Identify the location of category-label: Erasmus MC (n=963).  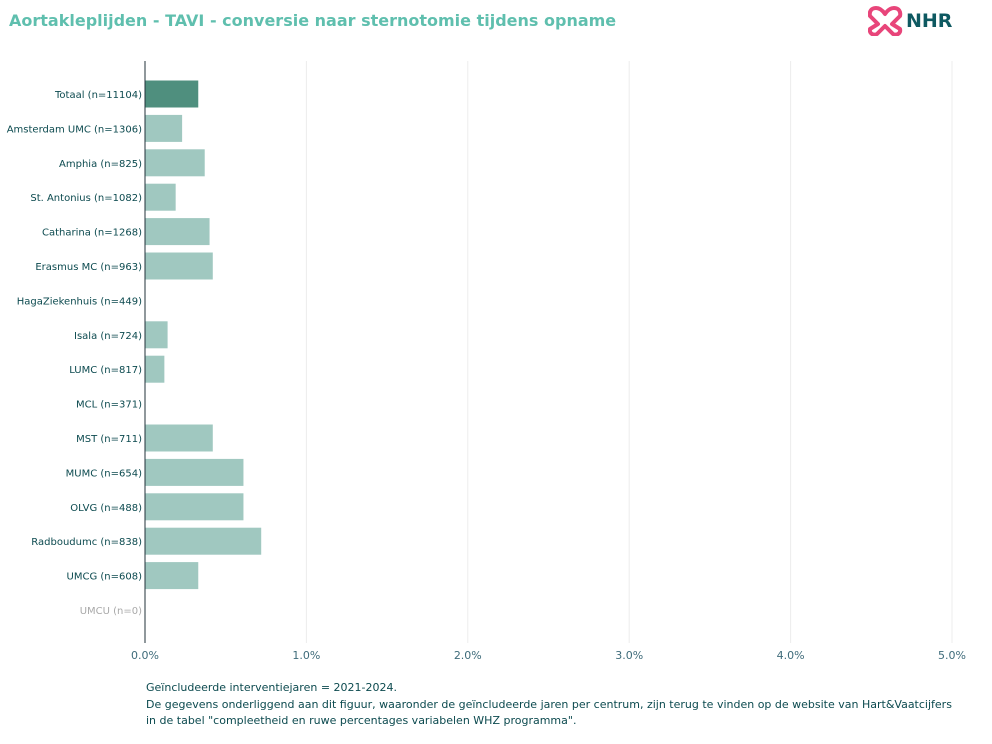
(88, 267).